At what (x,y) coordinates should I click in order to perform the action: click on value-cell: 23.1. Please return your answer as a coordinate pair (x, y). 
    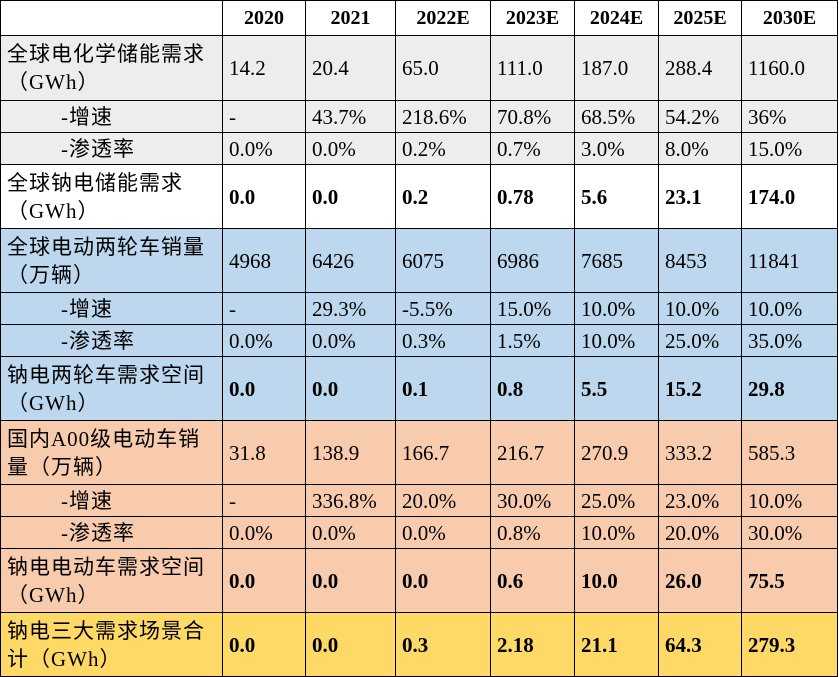
    Looking at the image, I should click on (700, 196).